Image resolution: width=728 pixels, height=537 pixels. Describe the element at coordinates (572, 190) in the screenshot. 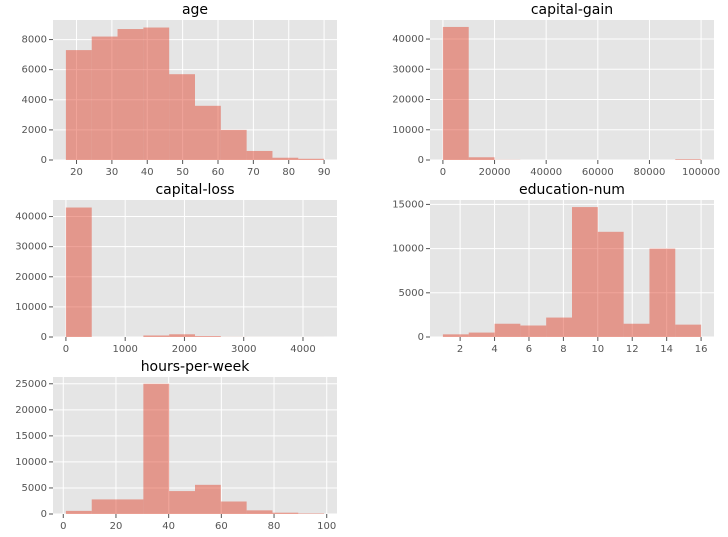

I see `chart-title: education-num` at that location.